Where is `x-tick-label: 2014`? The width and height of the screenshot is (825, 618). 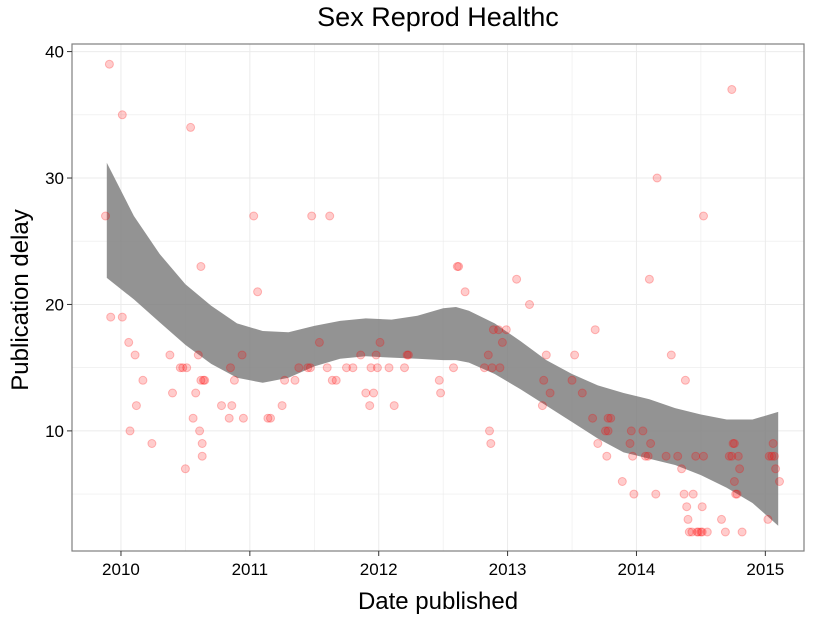
x-tick-label: 2014 is located at coordinates (637, 569).